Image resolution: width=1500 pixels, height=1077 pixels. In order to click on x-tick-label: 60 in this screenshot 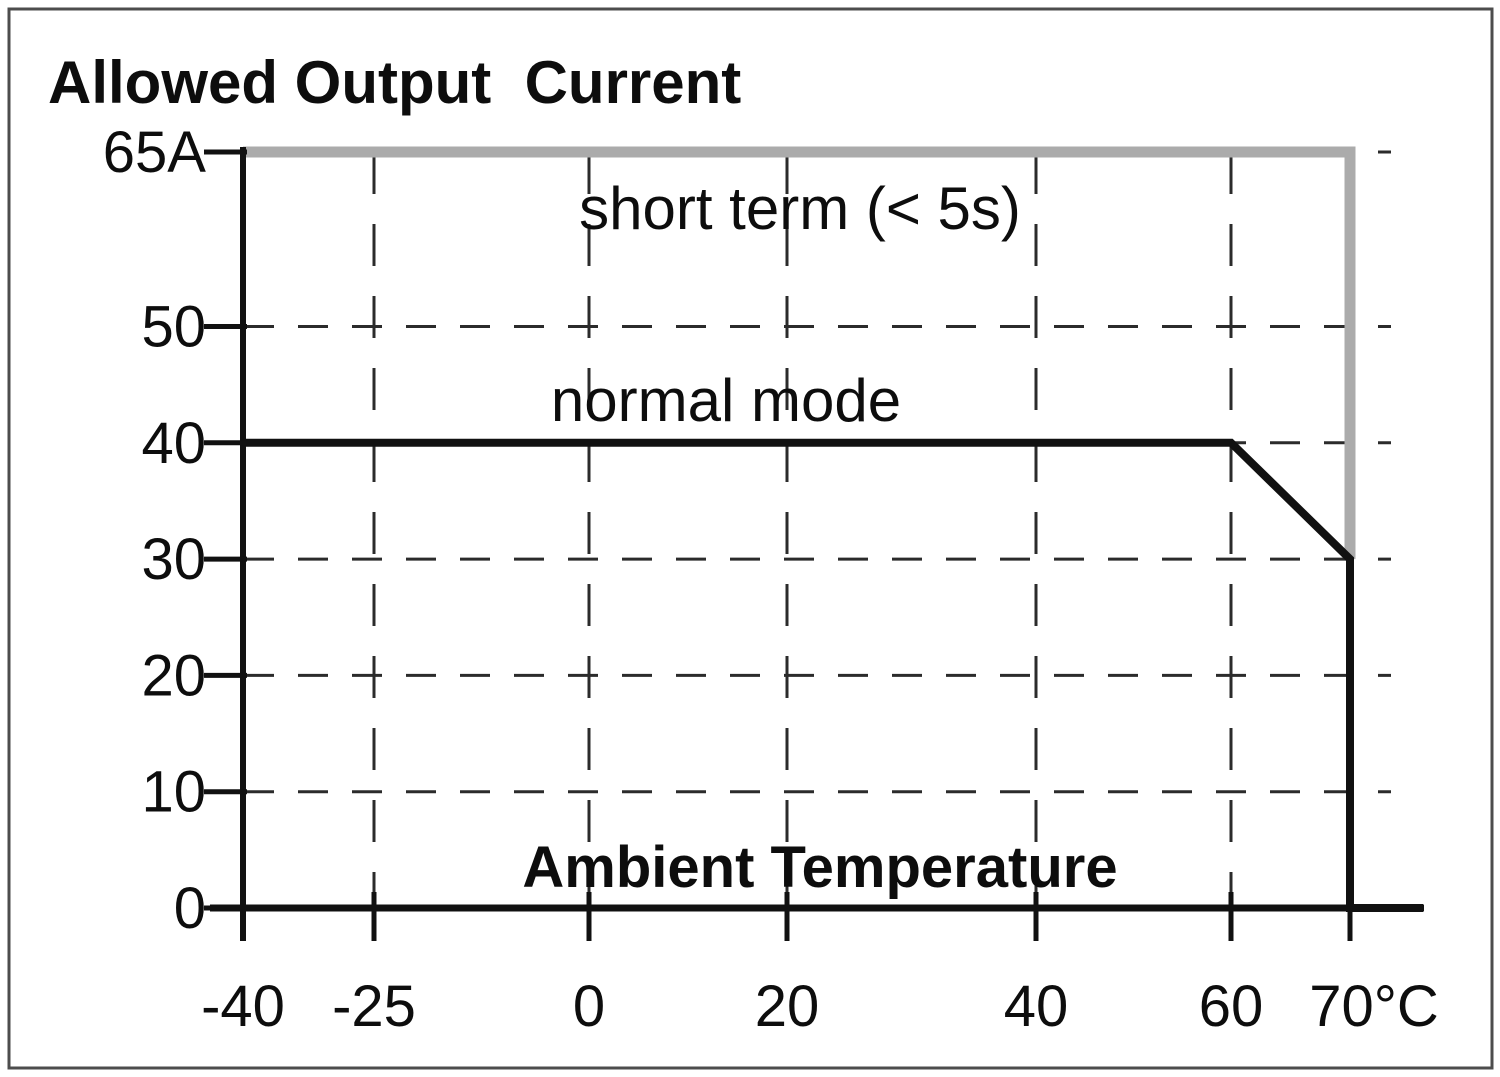, I will do `click(1231, 1006)`.